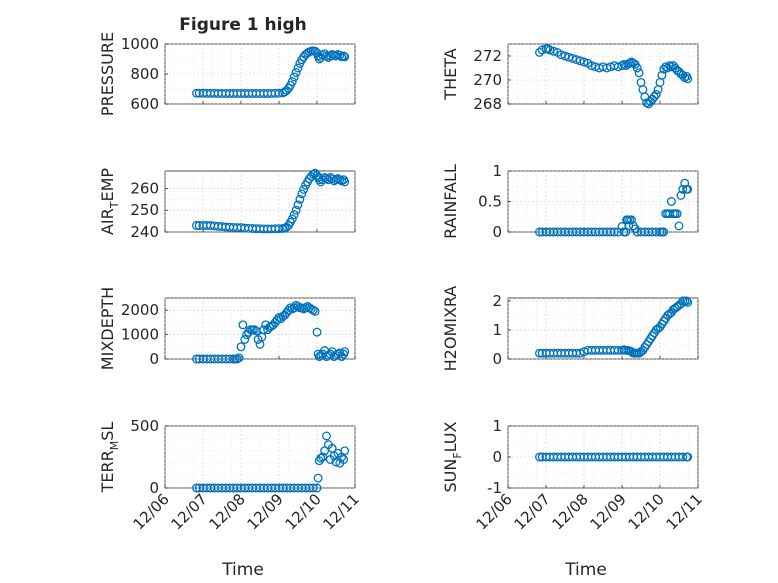 The height and width of the screenshot is (583, 778). Describe the element at coordinates (144, 210) in the screenshot. I see `y-tick-label: 250` at that location.